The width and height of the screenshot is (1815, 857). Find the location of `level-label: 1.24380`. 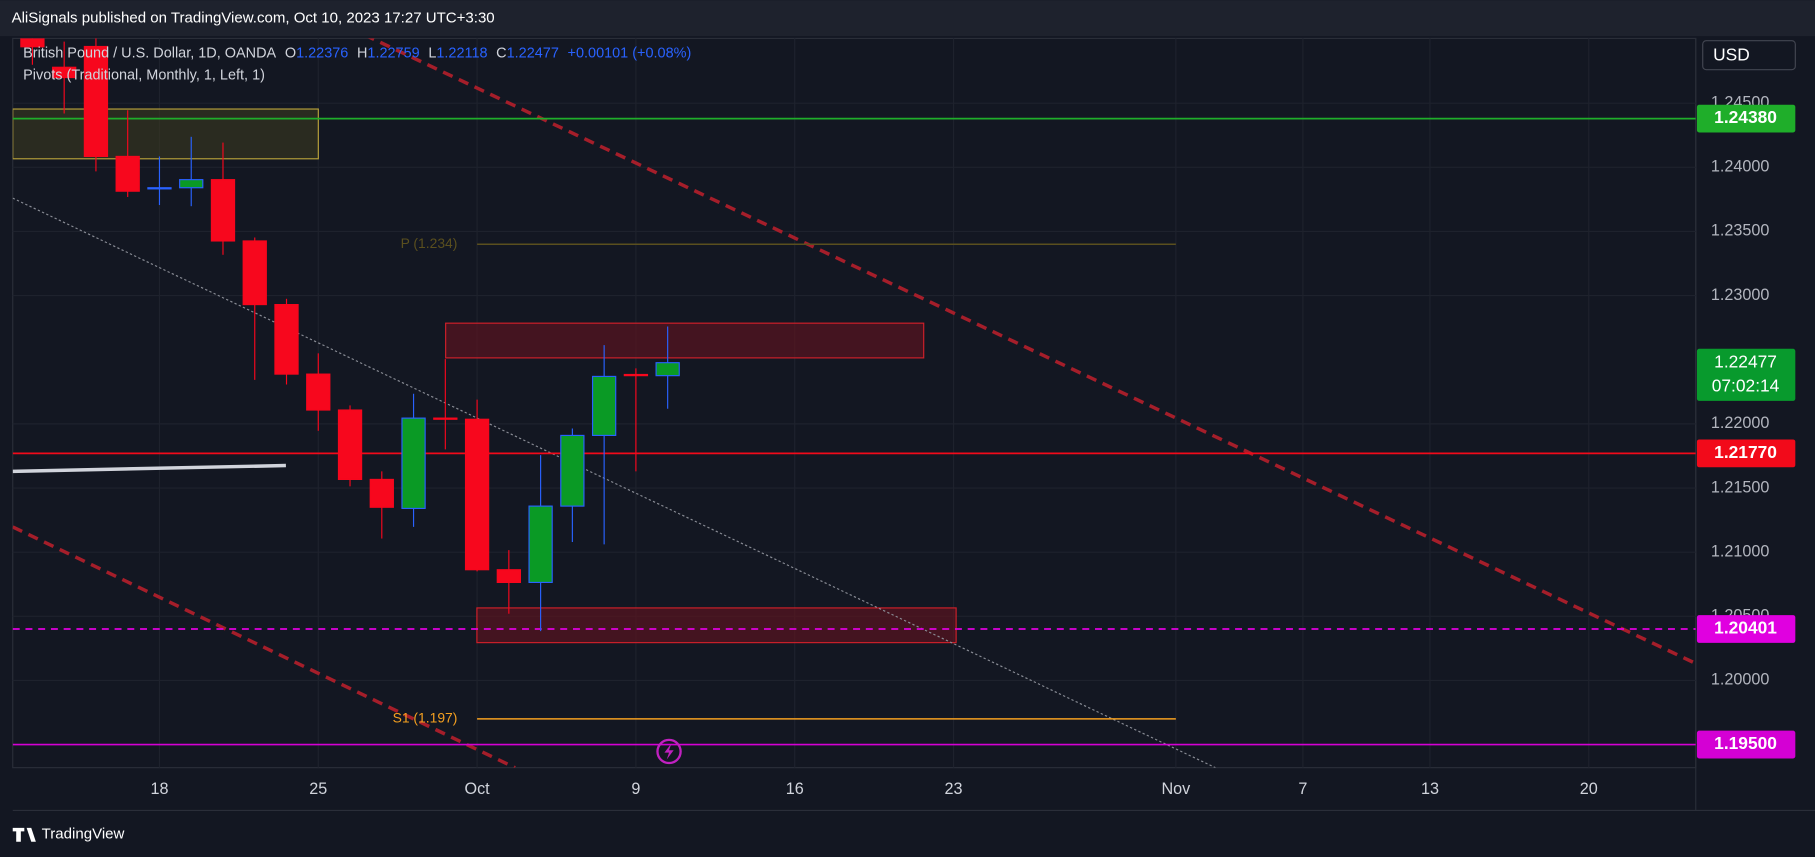

level-label: 1.24380 is located at coordinates (1745, 117).